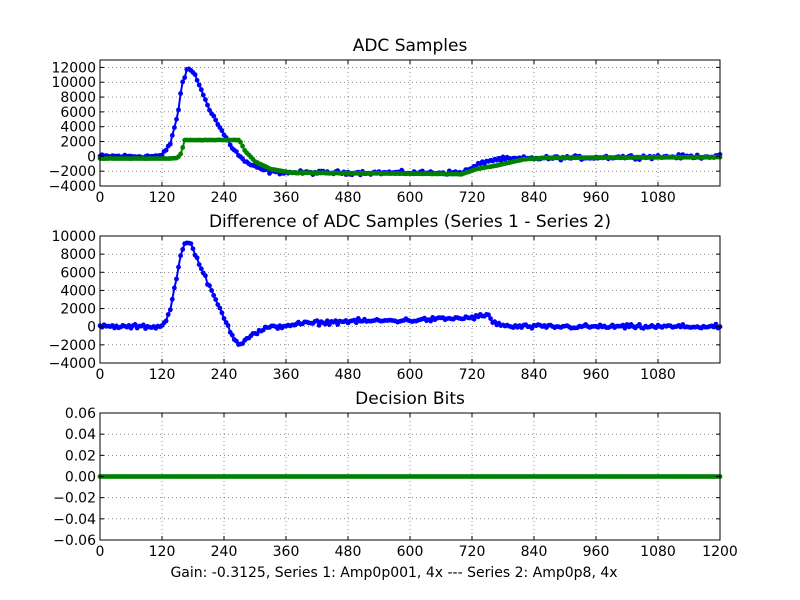 Image resolution: width=800 pixels, height=600 pixels. What do you see at coordinates (74, 541) in the screenshot?
I see `y-tick-label: −0.06` at bounding box center [74, 541].